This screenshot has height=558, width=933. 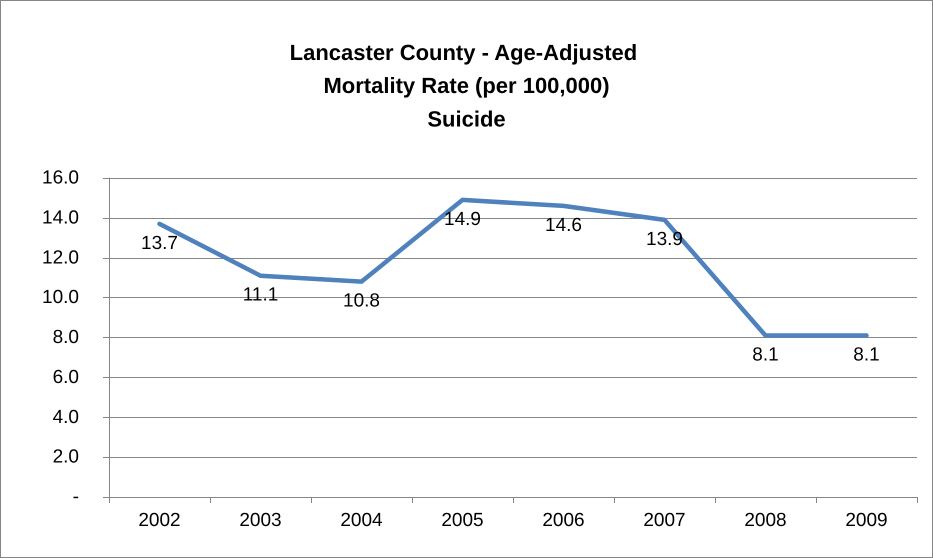 I want to click on x-tick-label: 2005, so click(x=462, y=520).